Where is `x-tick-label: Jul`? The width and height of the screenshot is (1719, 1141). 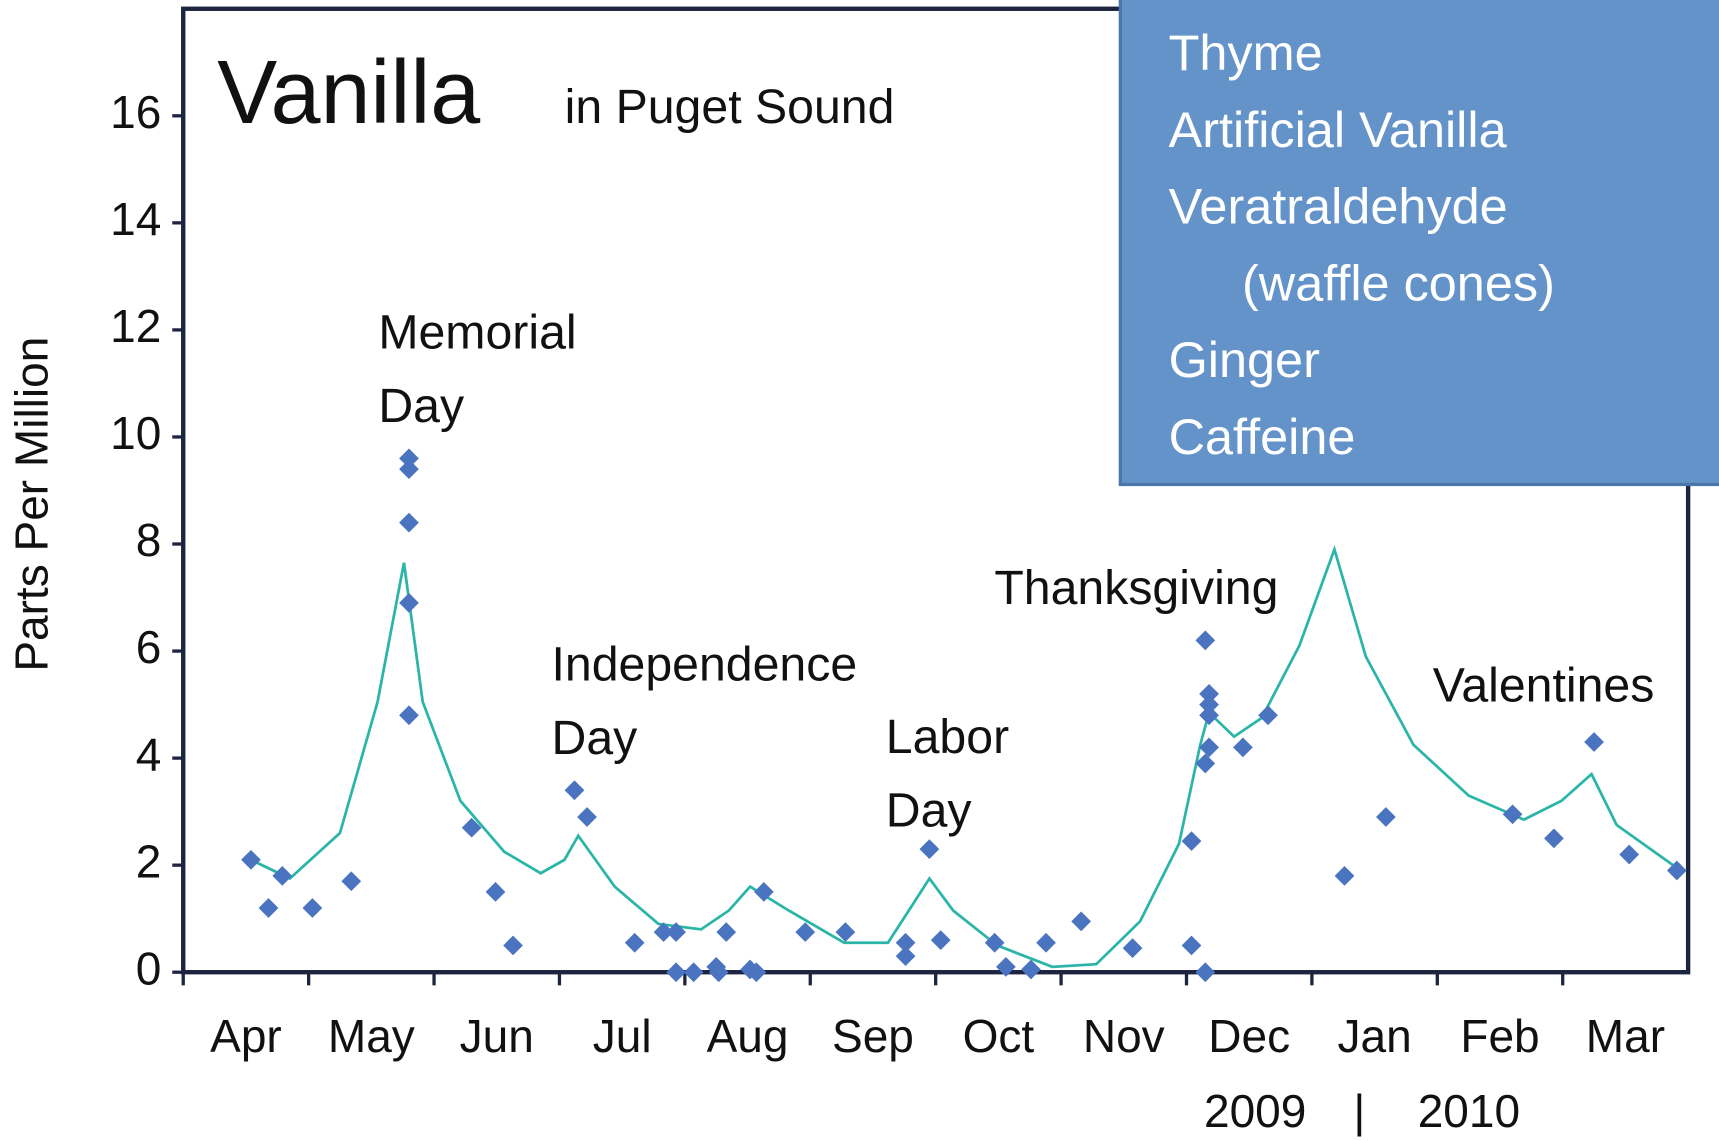
x-tick-label: Jul is located at coordinates (622, 1036).